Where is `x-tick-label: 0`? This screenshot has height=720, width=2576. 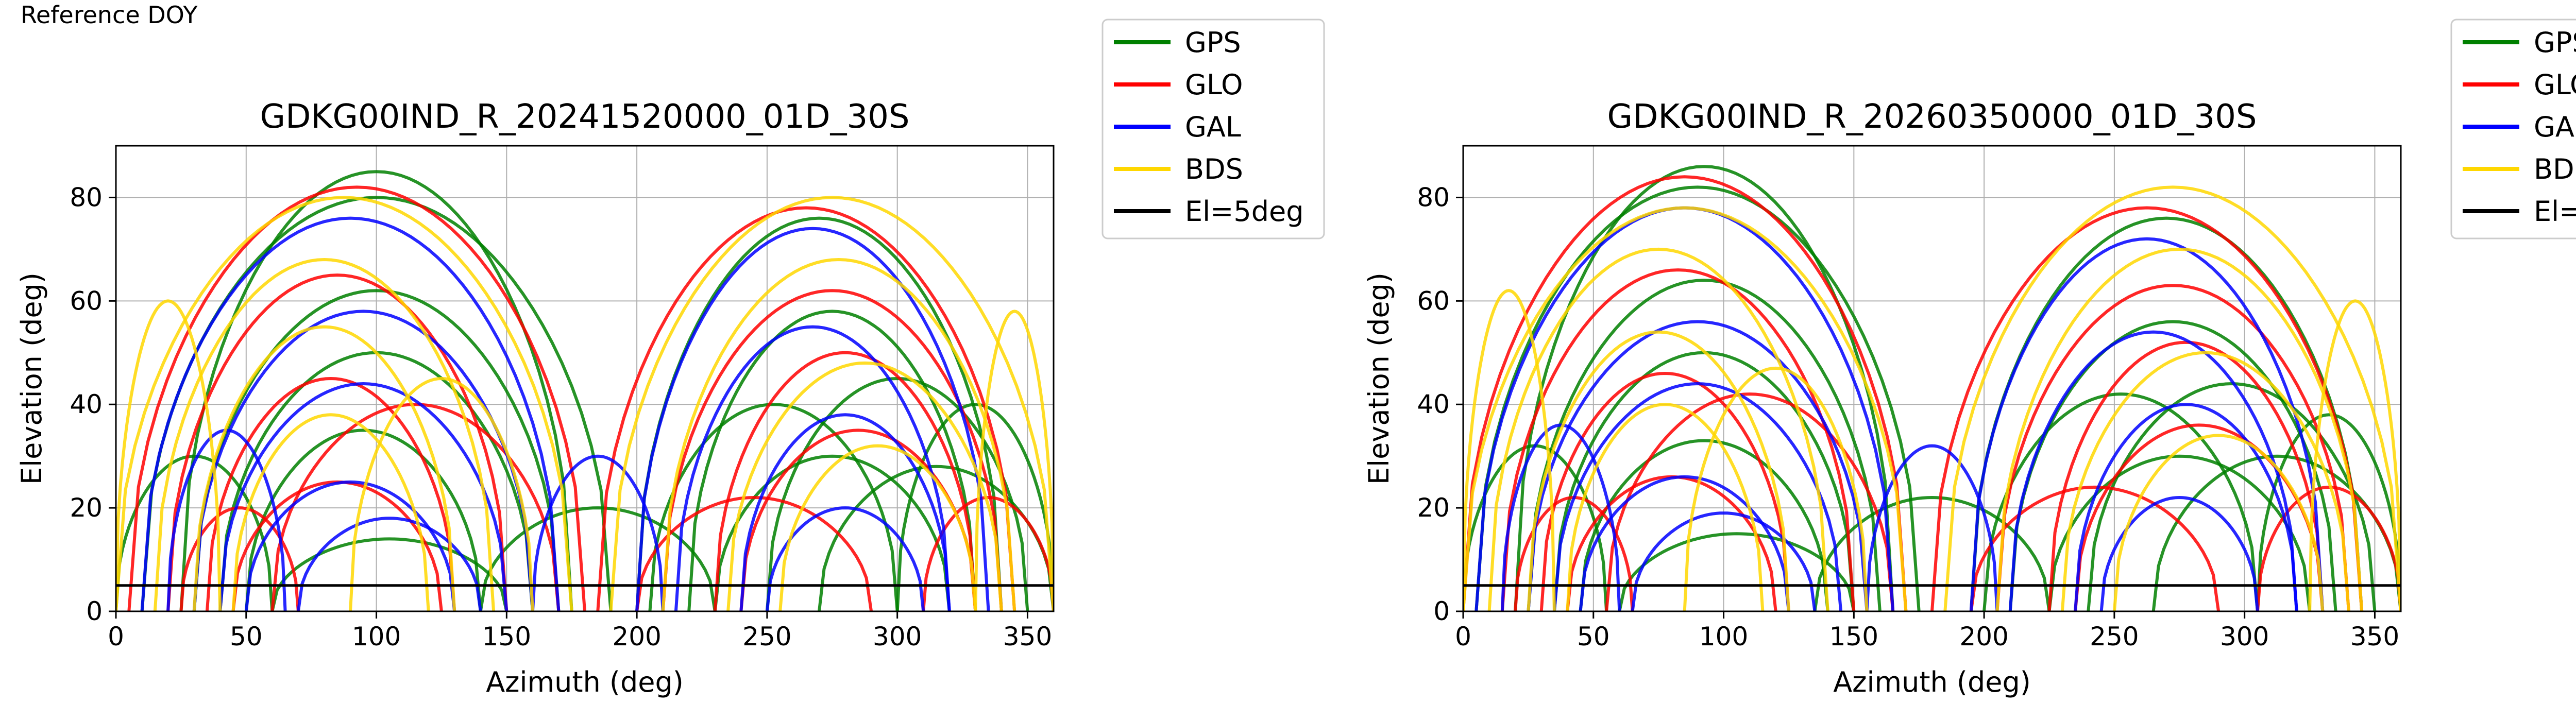 x-tick-label: 0 is located at coordinates (116, 637).